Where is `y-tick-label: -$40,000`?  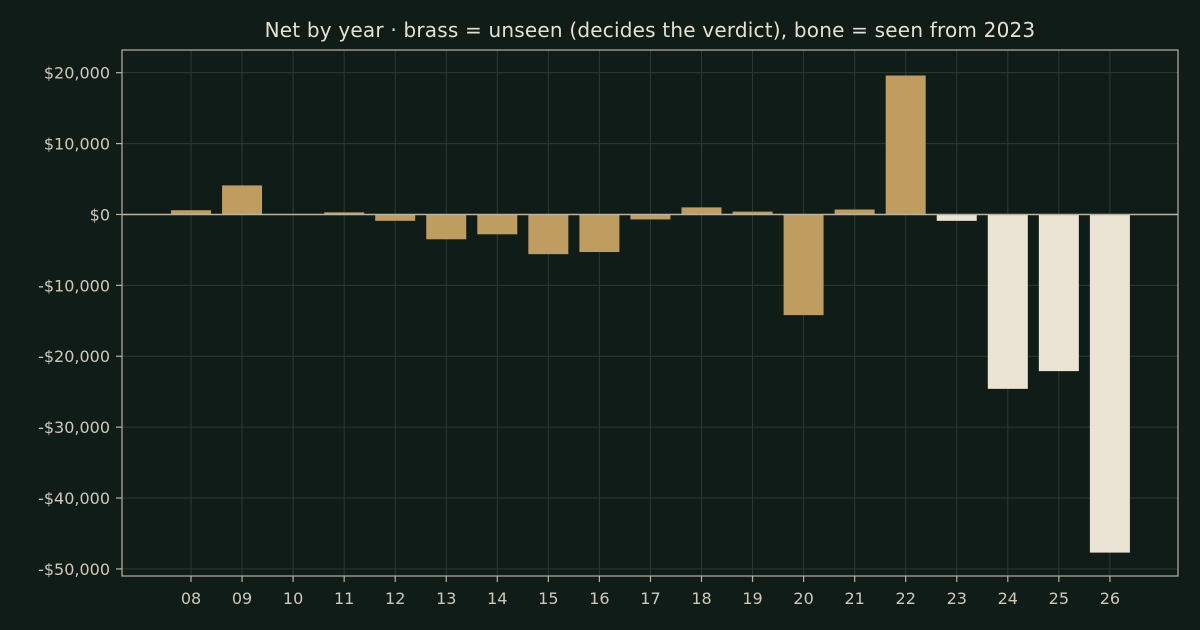 y-tick-label: -$40,000 is located at coordinates (74, 498).